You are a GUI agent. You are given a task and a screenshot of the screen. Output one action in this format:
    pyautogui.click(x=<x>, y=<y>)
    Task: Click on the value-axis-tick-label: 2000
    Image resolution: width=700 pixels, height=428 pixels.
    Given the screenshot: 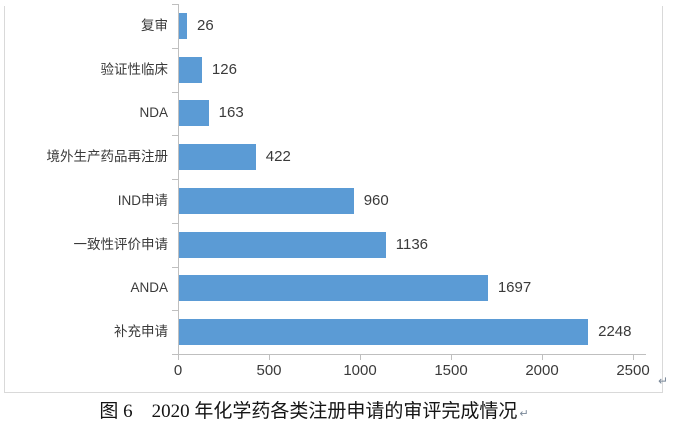 What is the action you would take?
    pyautogui.click(x=542, y=370)
    